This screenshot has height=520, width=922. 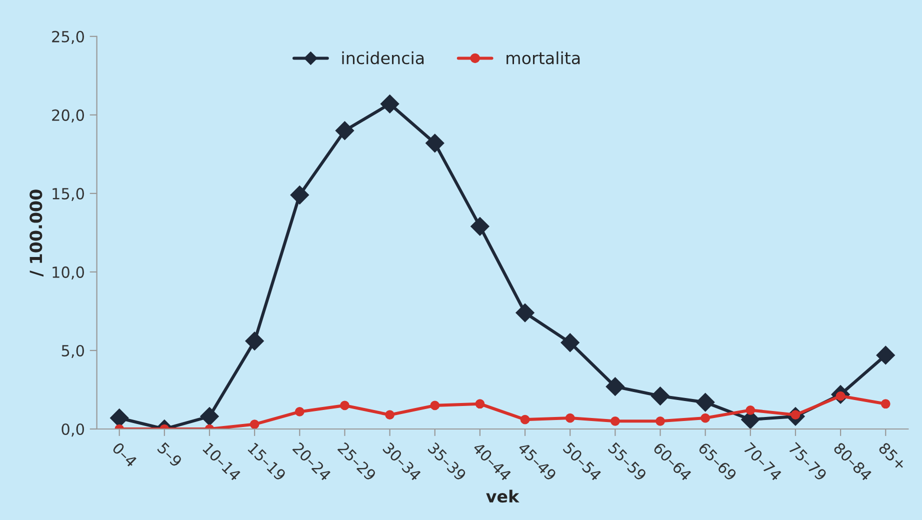 I want to click on y-tick-label: 0,0, so click(x=73, y=430).